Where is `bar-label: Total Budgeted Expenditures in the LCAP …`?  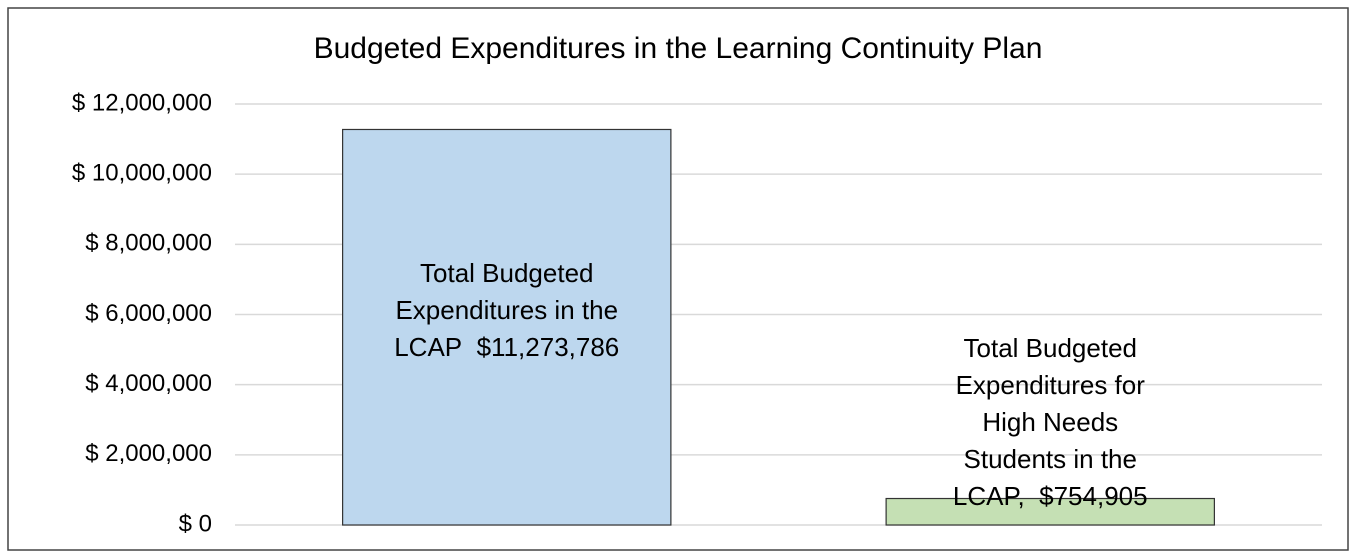
bar-label: Total Budgeted Expenditures in the LCAP … is located at coordinates (507, 310).